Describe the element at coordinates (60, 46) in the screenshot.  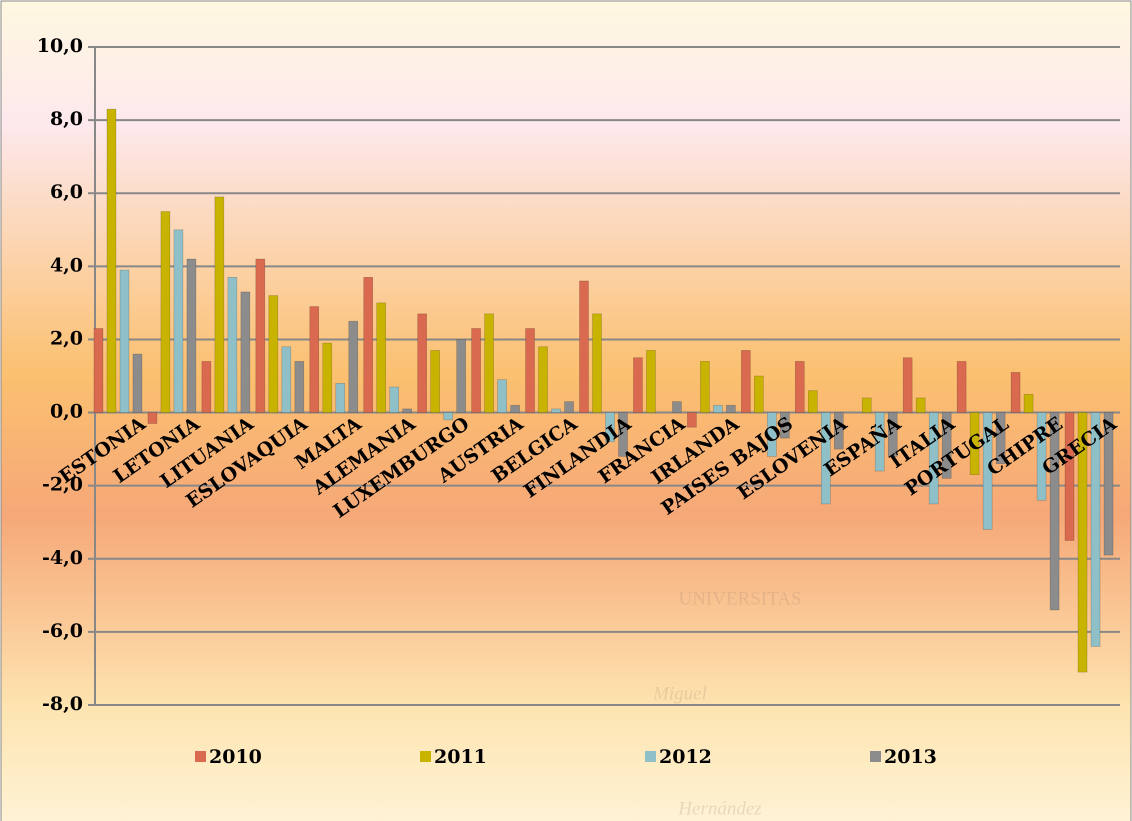
I see `y-tick-label: 10,0` at that location.